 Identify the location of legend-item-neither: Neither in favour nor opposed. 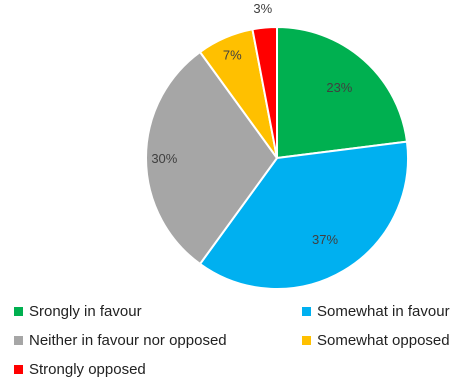
(120, 340).